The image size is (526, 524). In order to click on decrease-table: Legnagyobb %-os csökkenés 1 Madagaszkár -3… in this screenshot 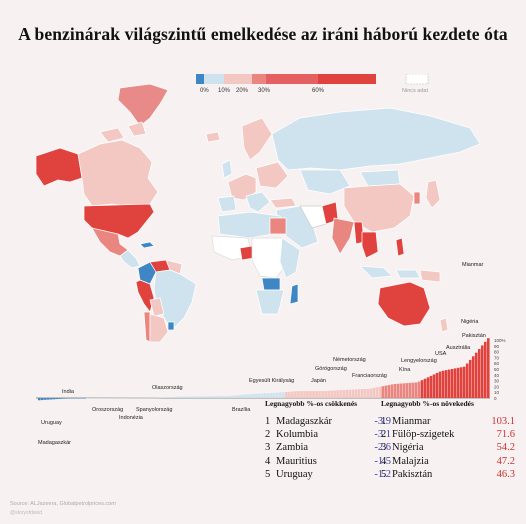, I will do `click(328, 440)`.